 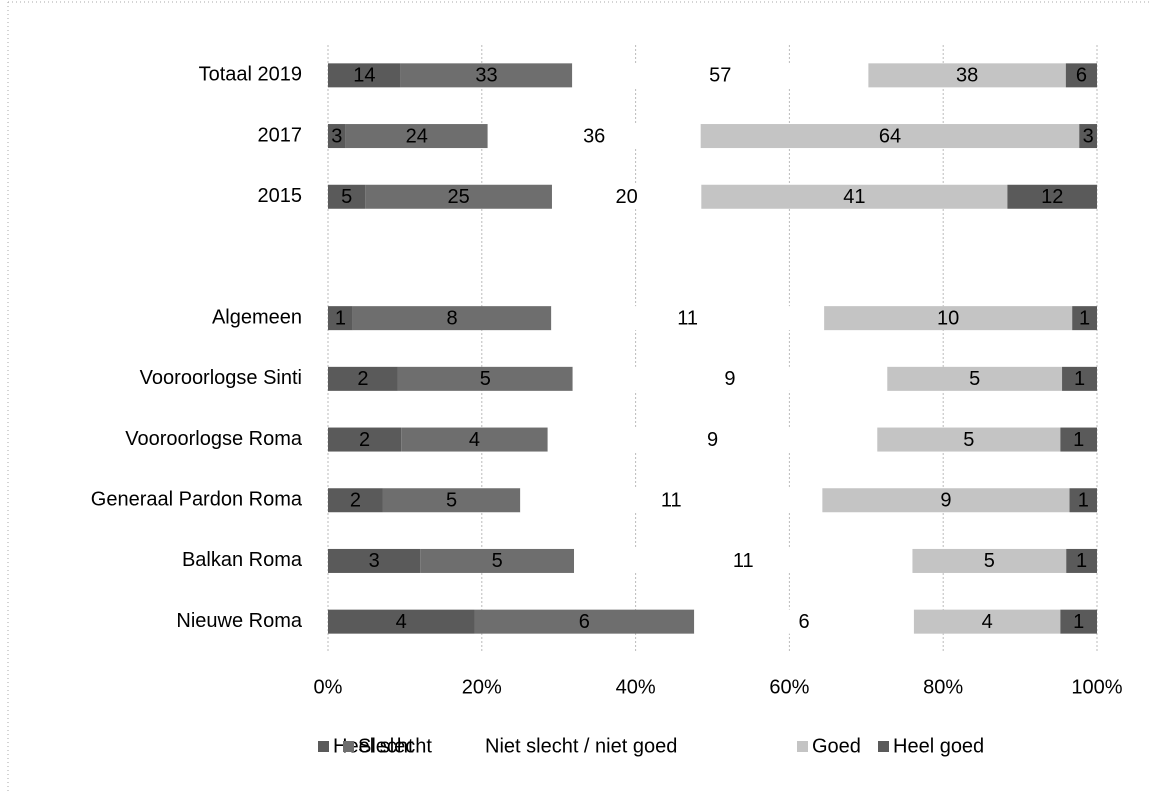 I want to click on data-label: 33, so click(x=486, y=76).